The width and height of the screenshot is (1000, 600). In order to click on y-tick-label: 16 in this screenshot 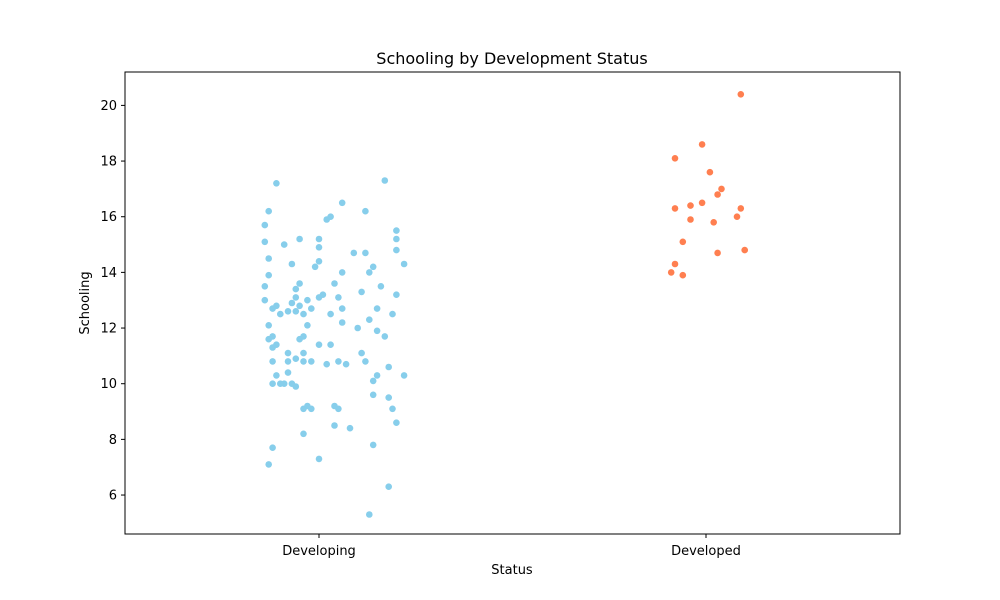, I will do `click(108, 217)`.